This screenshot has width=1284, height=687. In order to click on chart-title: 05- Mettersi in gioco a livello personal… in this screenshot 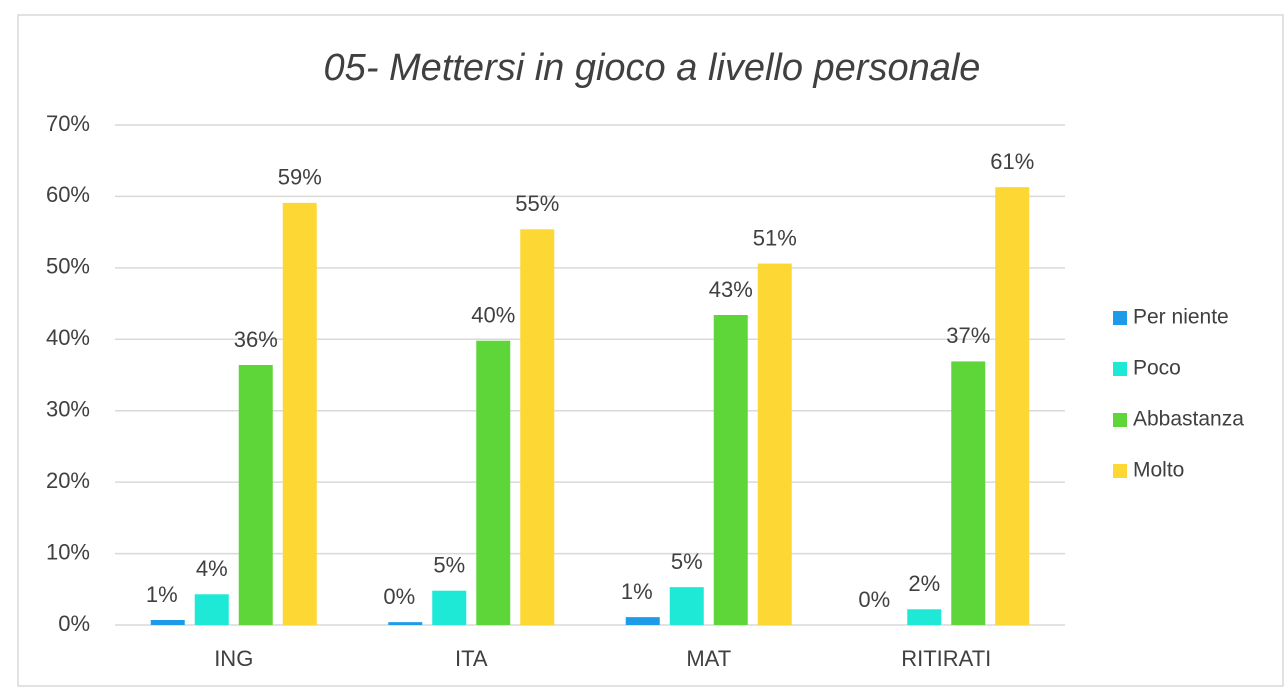, I will do `click(652, 68)`.